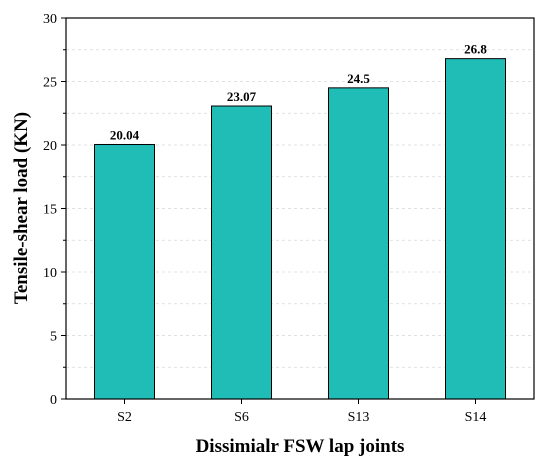 Image resolution: width=550 pixels, height=470 pixels. What do you see at coordinates (53, 337) in the screenshot?
I see `y-tick-label: 5` at bounding box center [53, 337].